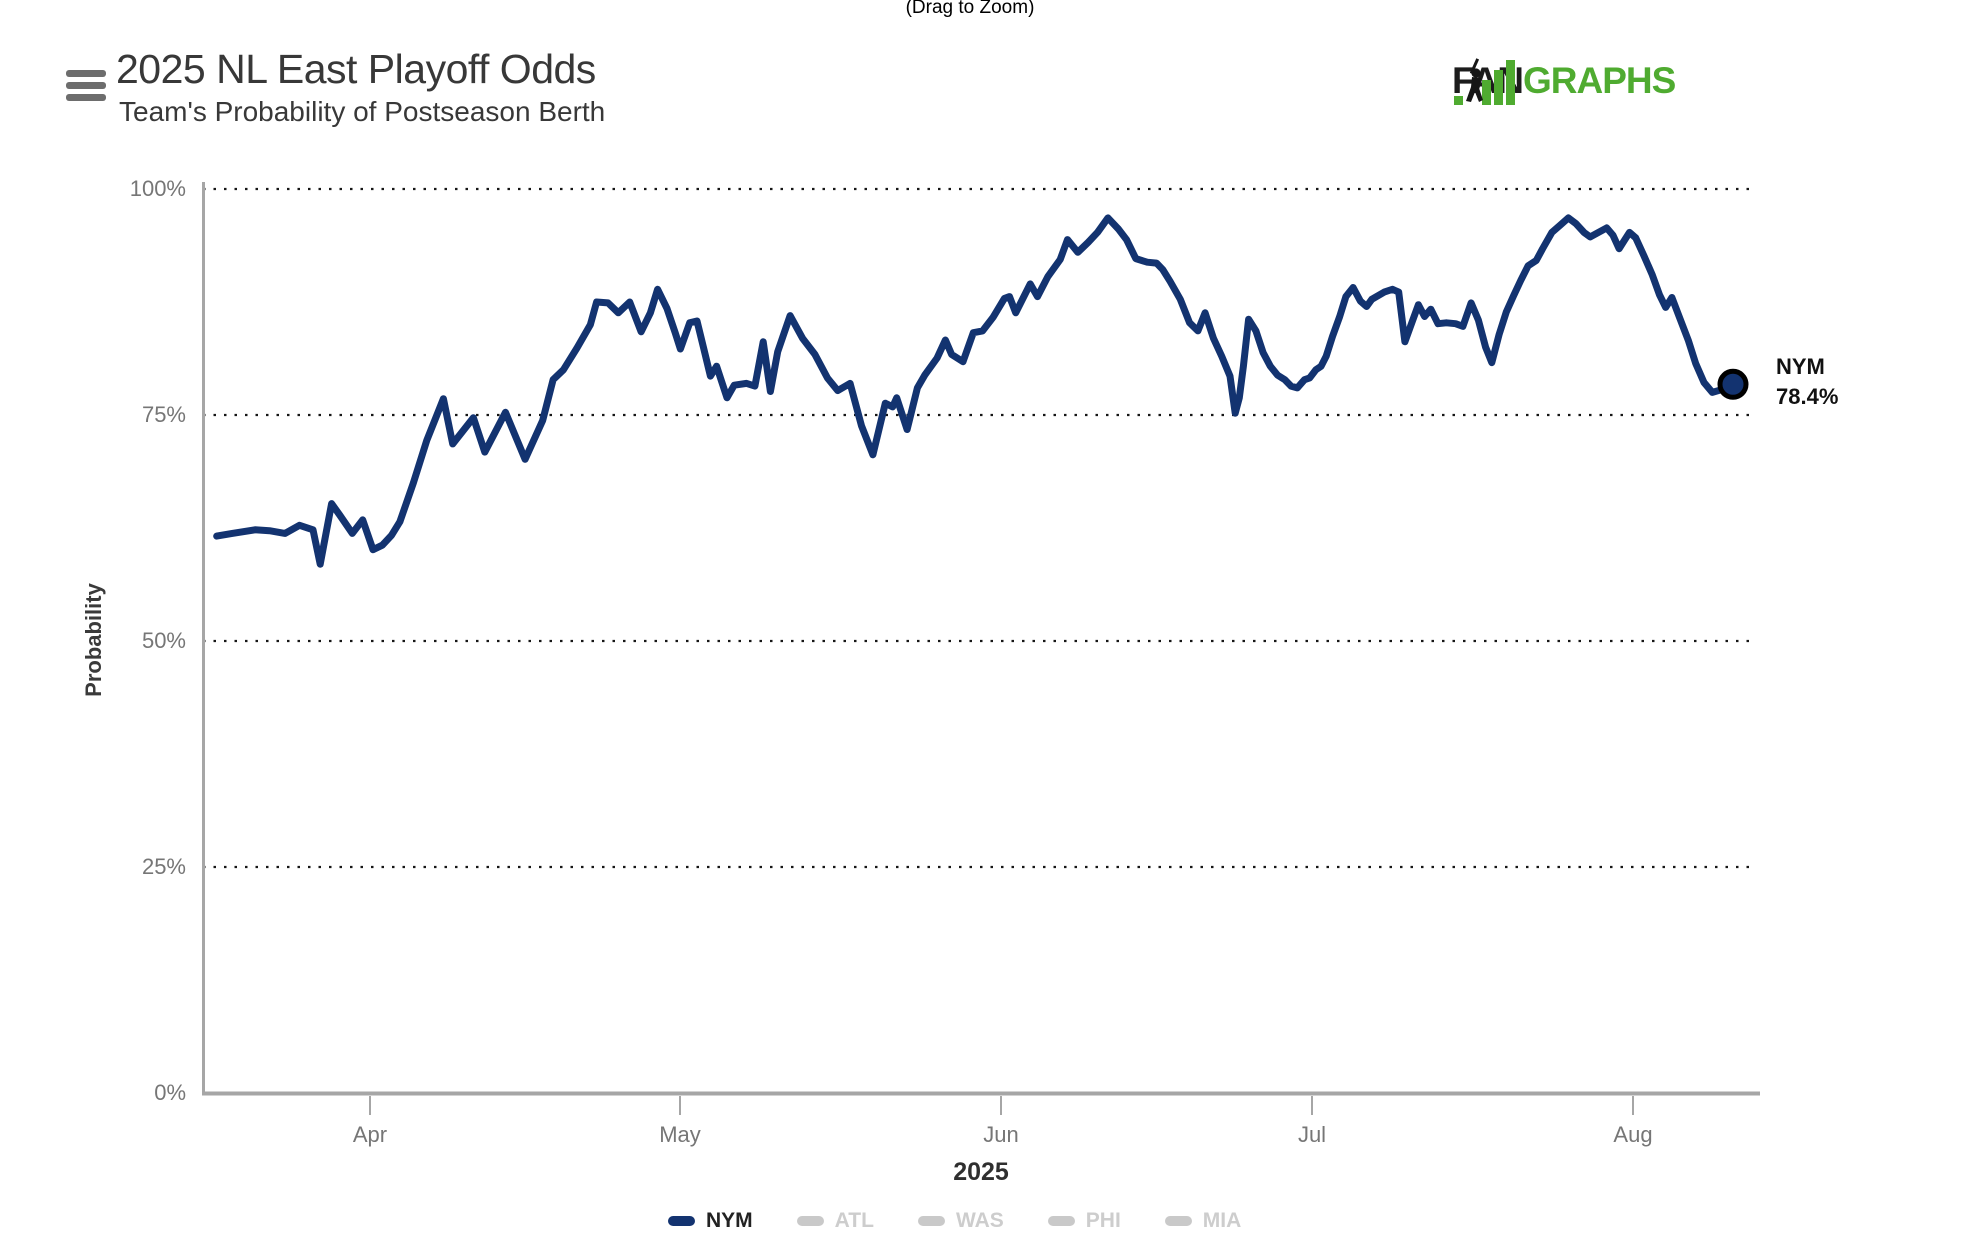  Describe the element at coordinates (163, 866) in the screenshot. I see `y-tick-25: 25%` at that location.